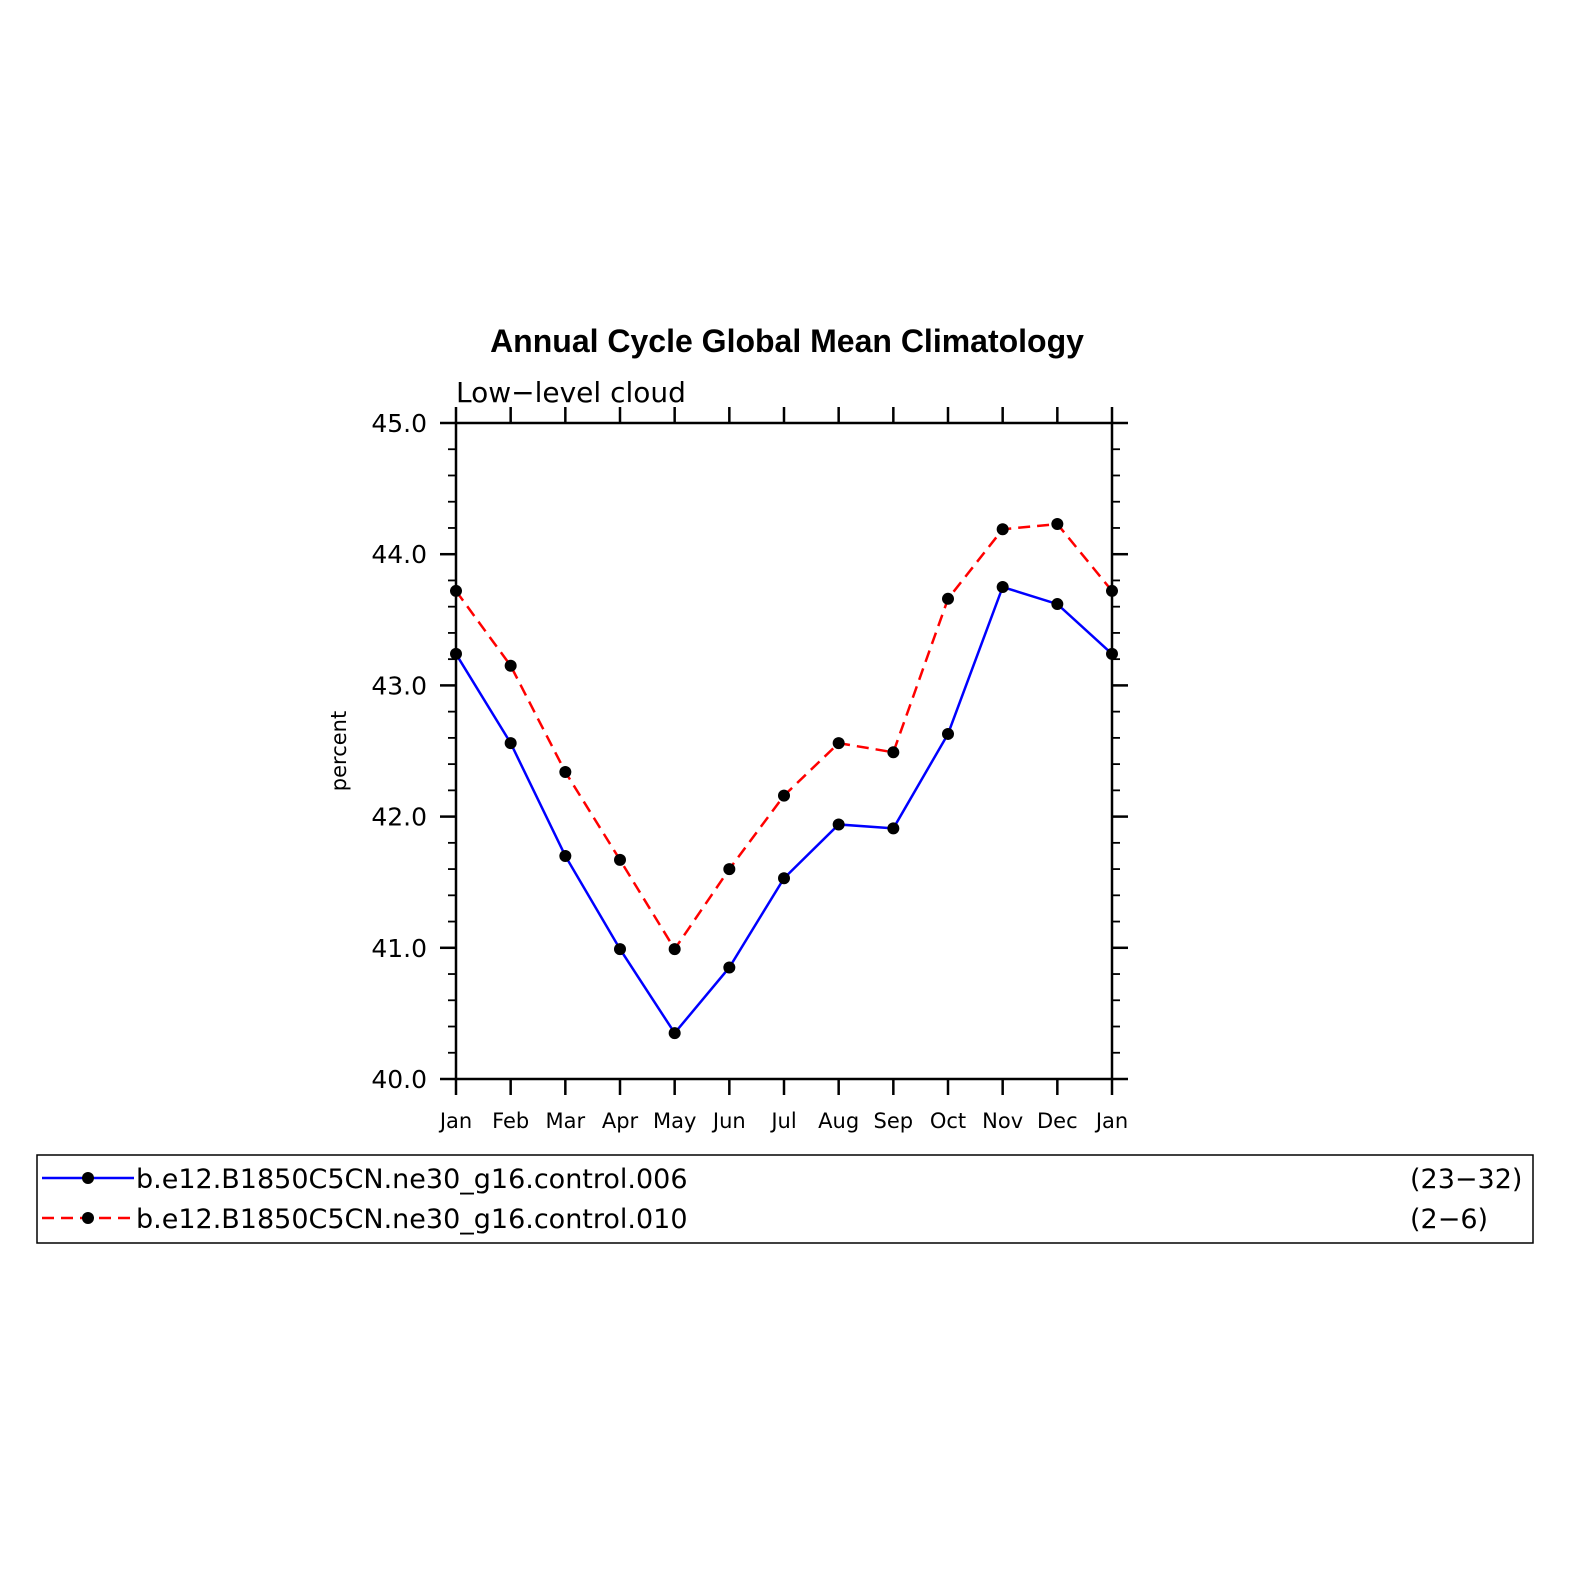 The width and height of the screenshot is (1575, 1575). What do you see at coordinates (674, 1121) in the screenshot?
I see `x-tick-label: May` at bounding box center [674, 1121].